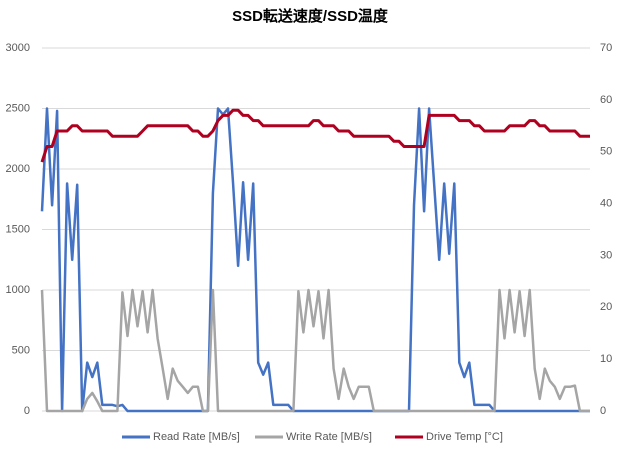  What do you see at coordinates (606, 307) in the screenshot?
I see `y2-tick-label: 20` at bounding box center [606, 307].